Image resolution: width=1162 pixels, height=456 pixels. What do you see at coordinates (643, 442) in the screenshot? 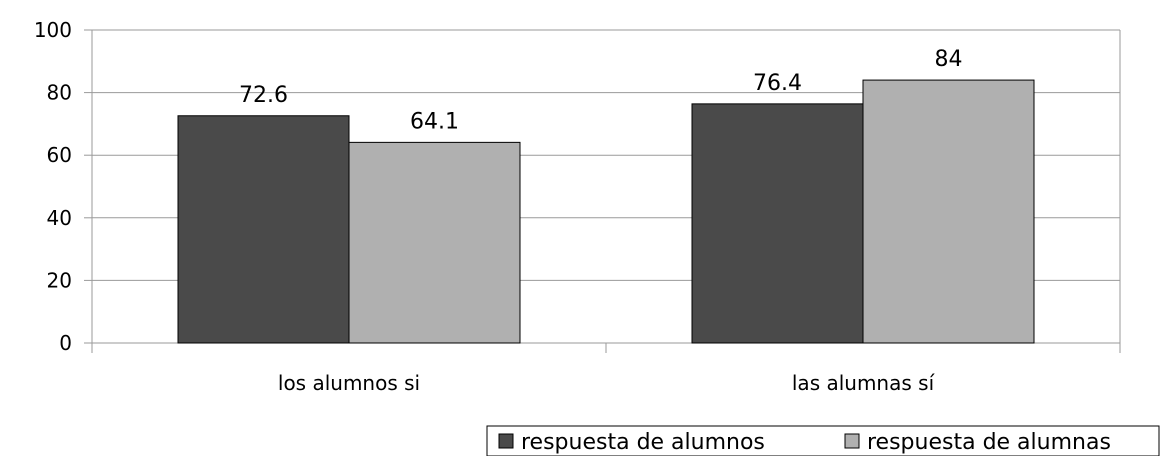
I see `legend-label: respuesta de alumnos` at bounding box center [643, 442].